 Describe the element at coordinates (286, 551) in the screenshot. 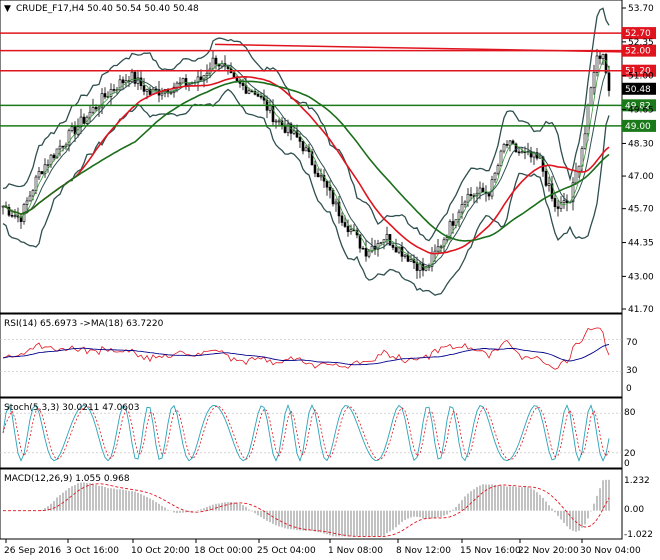

I see `time-tick-label: 25 Oct 04:00` at that location.